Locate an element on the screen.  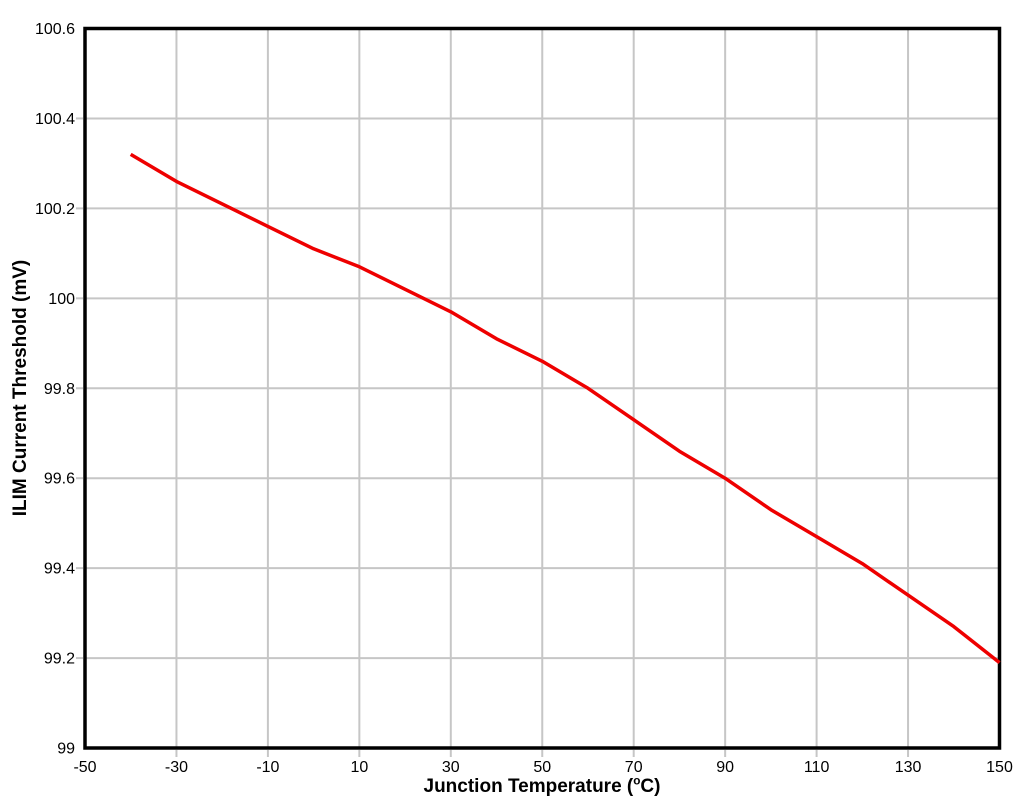
x-axis-title-unit: C) is located at coordinates (650, 786).